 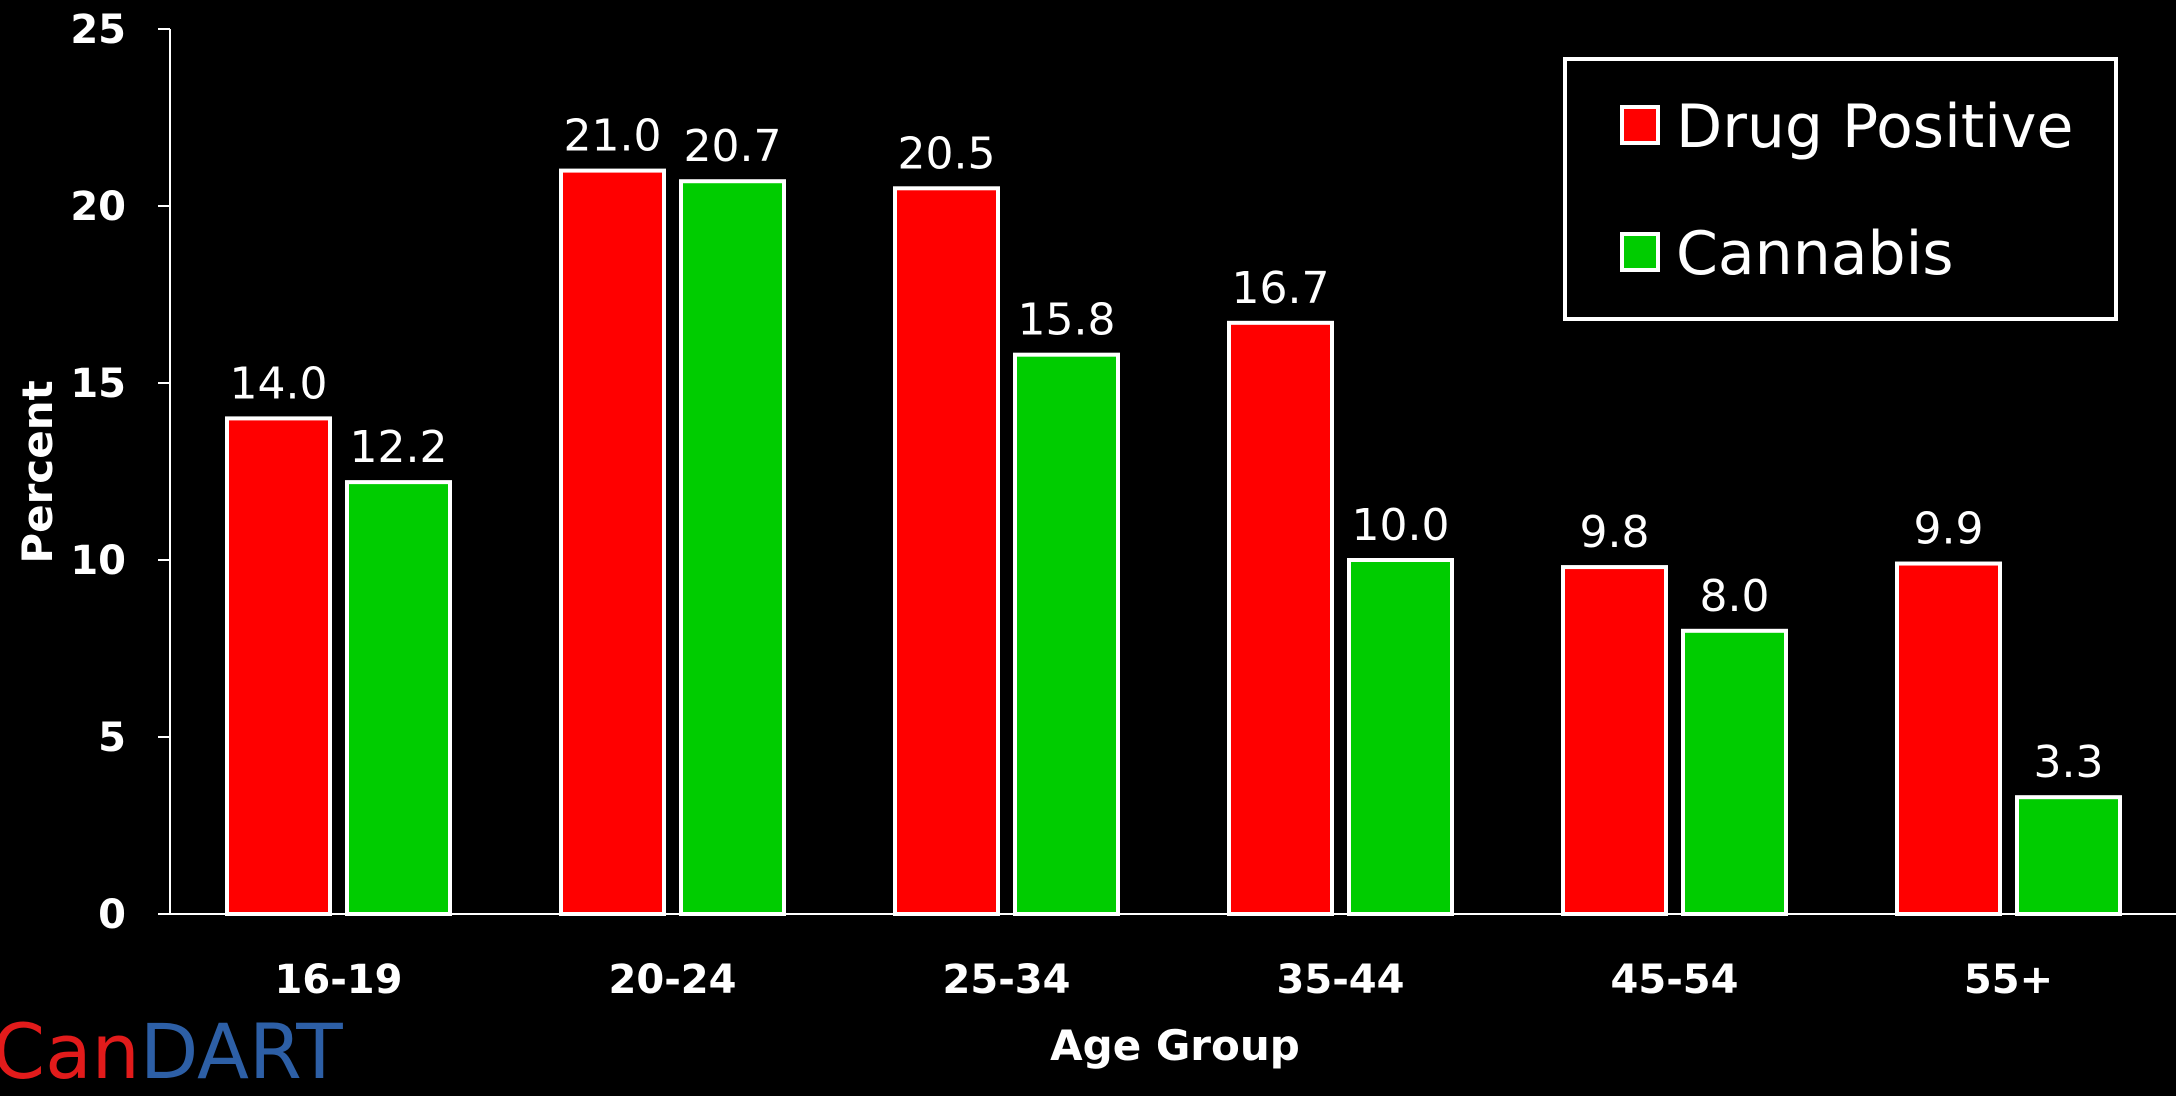 I want to click on legend-swatch-cannabis, so click(x=1640, y=252).